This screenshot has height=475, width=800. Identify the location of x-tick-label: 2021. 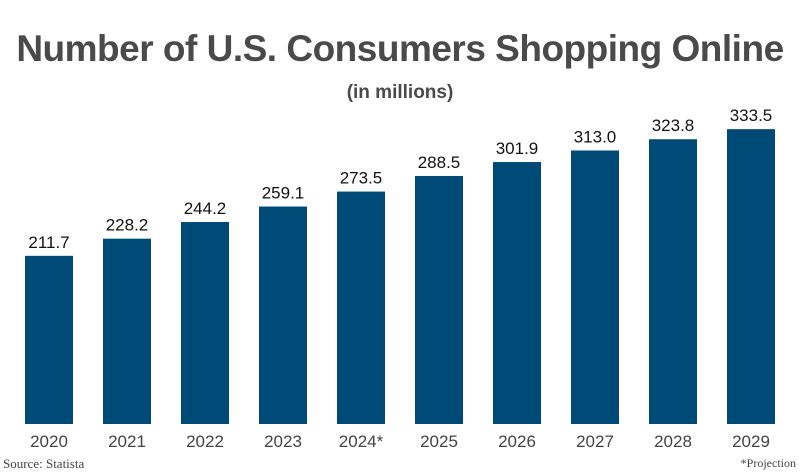
(127, 441).